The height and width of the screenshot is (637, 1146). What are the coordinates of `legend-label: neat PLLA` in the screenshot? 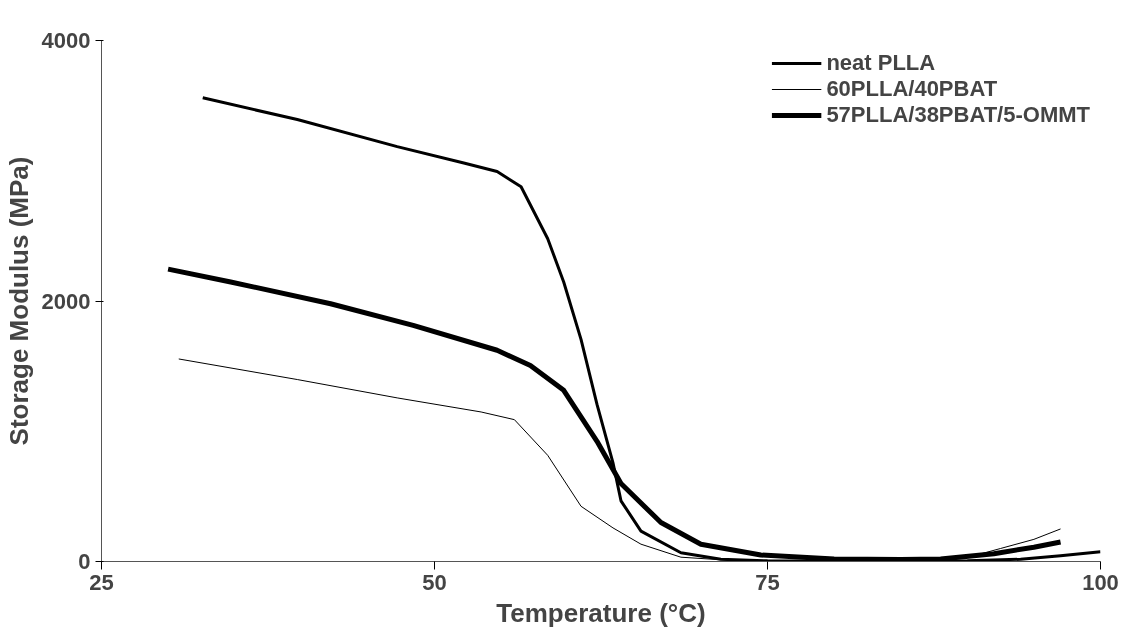 It's located at (881, 63).